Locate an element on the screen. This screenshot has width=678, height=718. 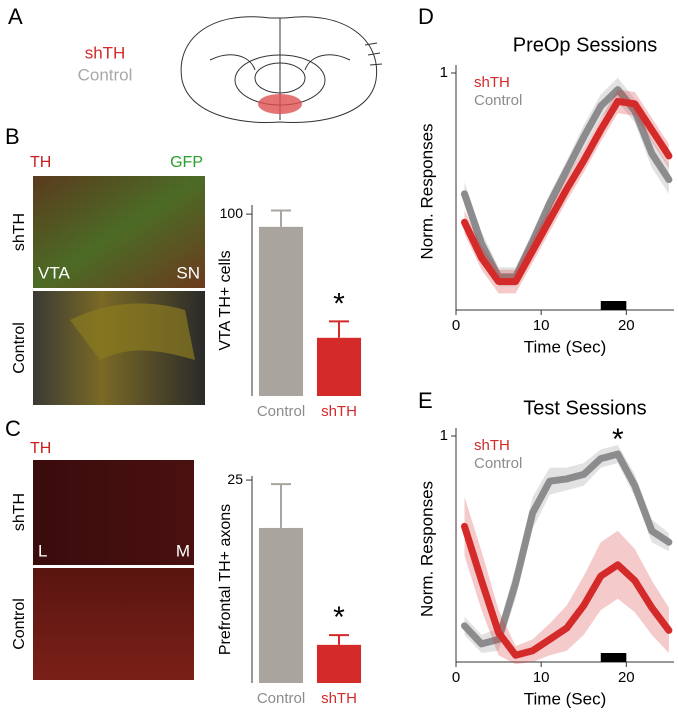
y-tick-label: 25 is located at coordinates (235, 479).